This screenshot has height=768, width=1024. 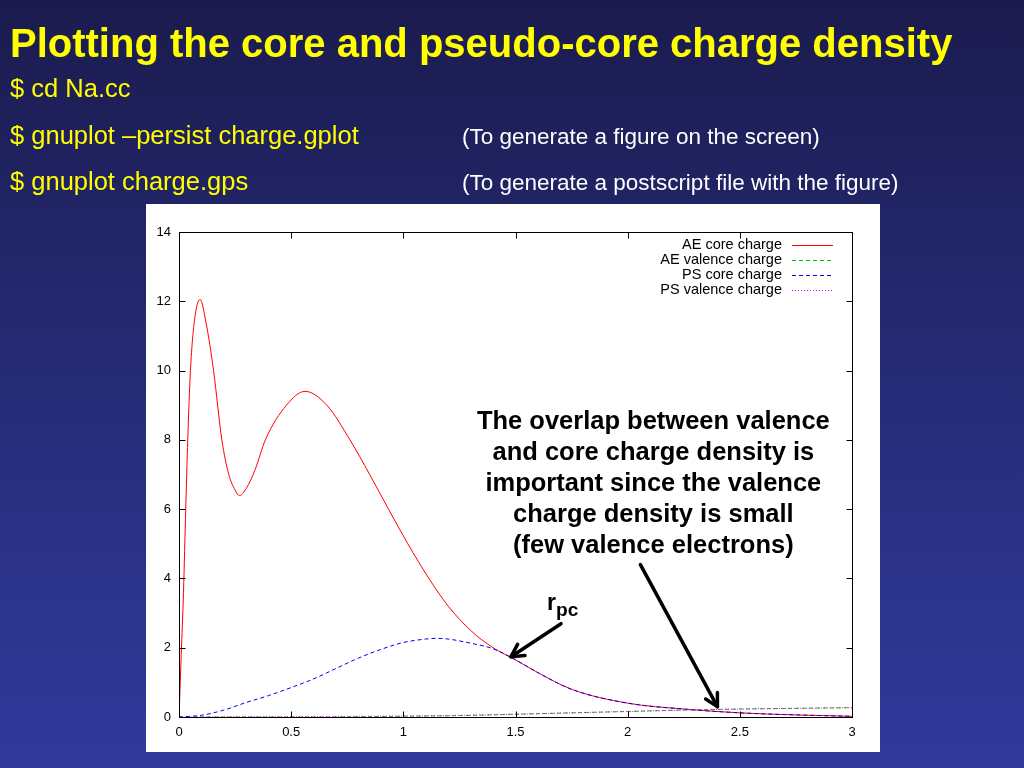 What do you see at coordinates (732, 274) in the screenshot?
I see `legend-label: PS core charge` at bounding box center [732, 274].